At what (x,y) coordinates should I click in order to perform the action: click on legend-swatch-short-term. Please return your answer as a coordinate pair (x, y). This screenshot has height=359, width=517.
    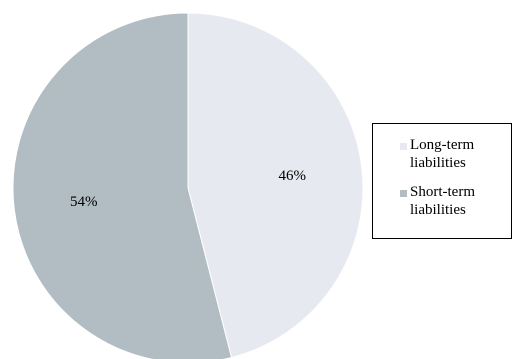
    Looking at the image, I should click on (403, 193).